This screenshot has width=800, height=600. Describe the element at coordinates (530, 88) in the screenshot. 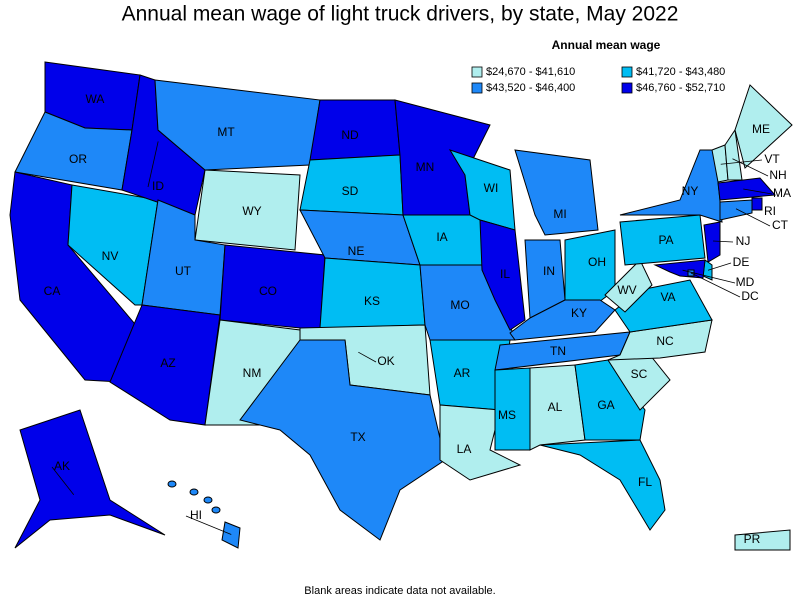

I see `legend-label: $43,520 - $46,400` at that location.